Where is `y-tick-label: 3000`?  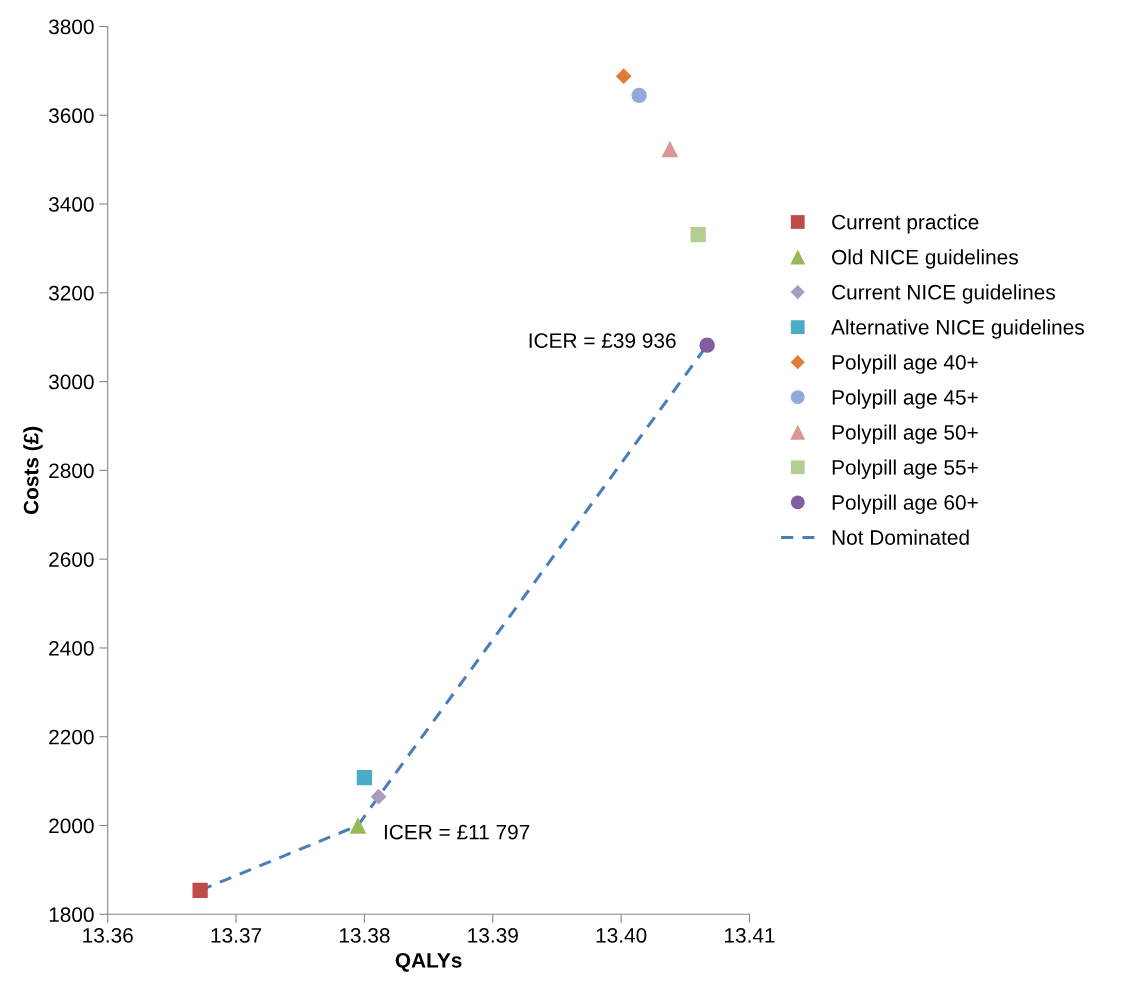
y-tick-label: 3000 is located at coordinates (71, 382).